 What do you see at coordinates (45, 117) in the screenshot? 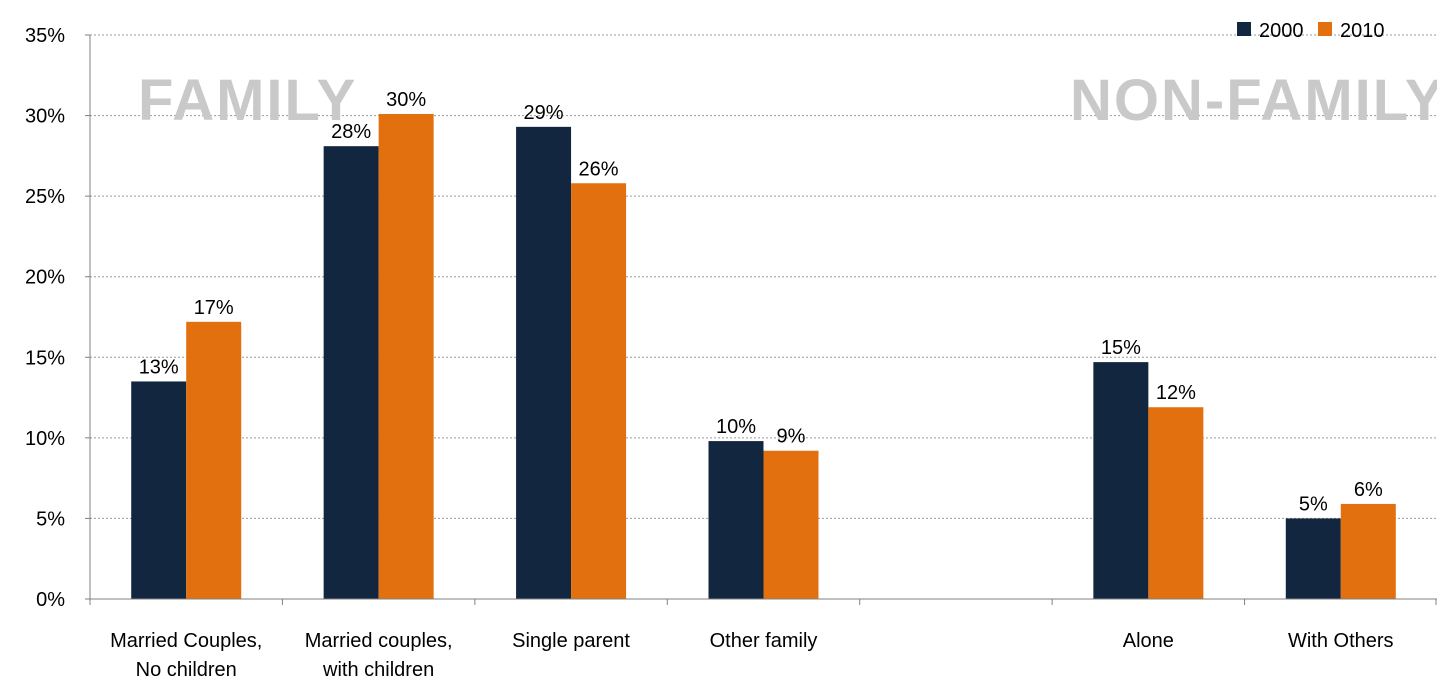
I see `y-tick-label: 30%` at bounding box center [45, 117].